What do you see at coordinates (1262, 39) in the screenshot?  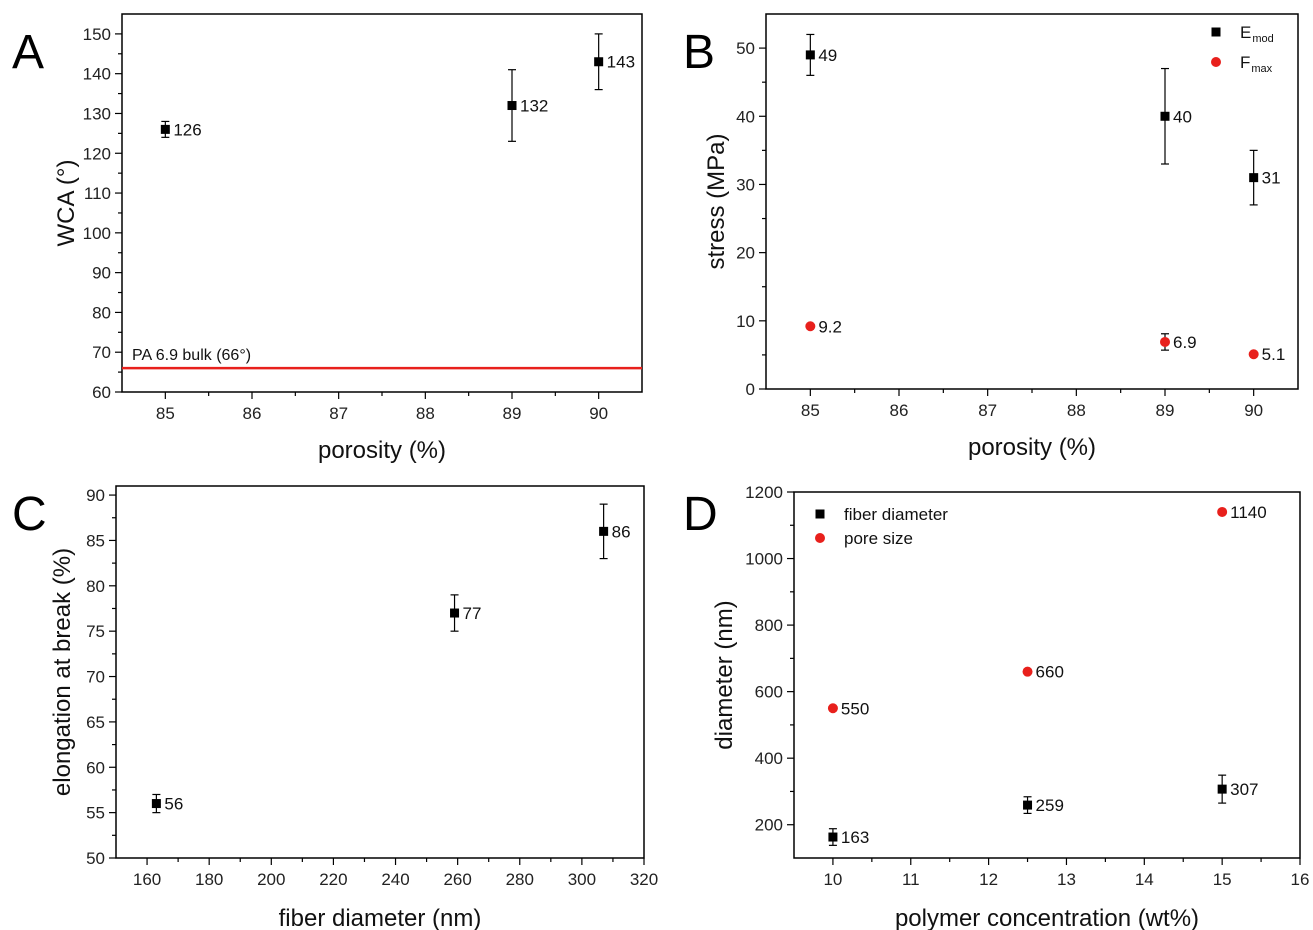 I see `legend-label-subscript: mod` at bounding box center [1262, 39].